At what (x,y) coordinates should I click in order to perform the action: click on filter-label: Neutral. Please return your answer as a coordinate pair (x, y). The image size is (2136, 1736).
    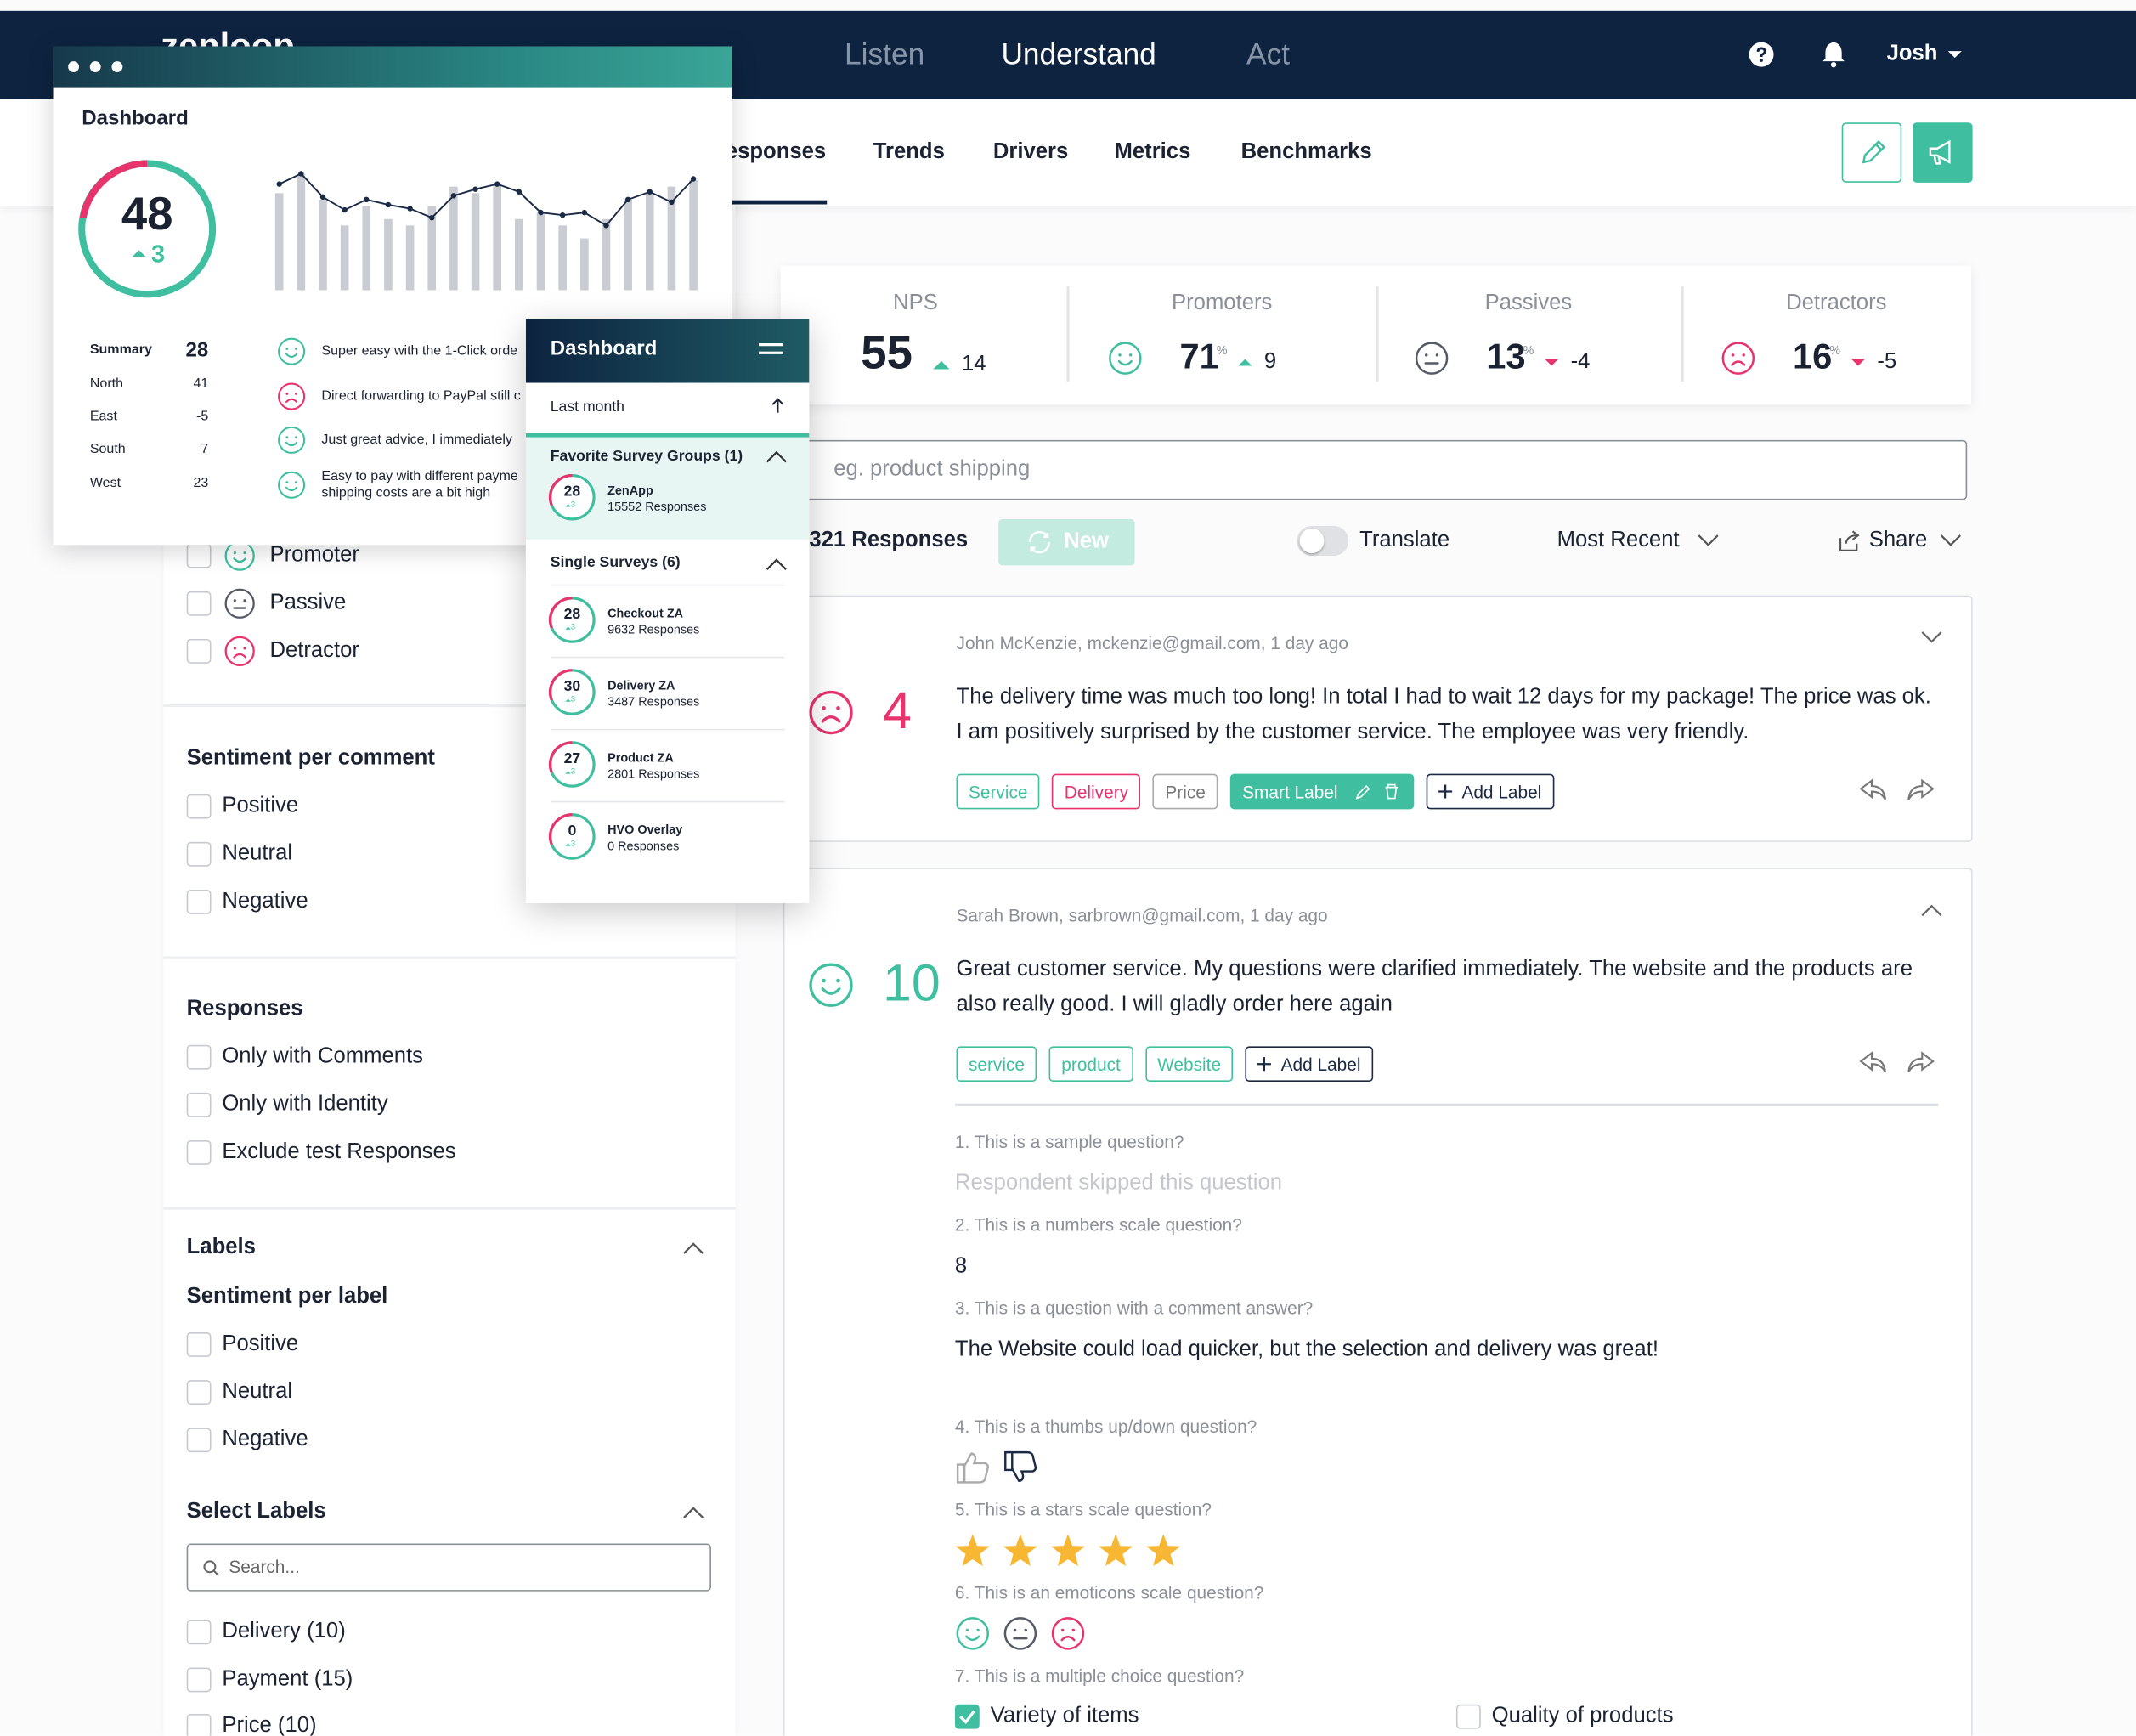
    Looking at the image, I should click on (257, 853).